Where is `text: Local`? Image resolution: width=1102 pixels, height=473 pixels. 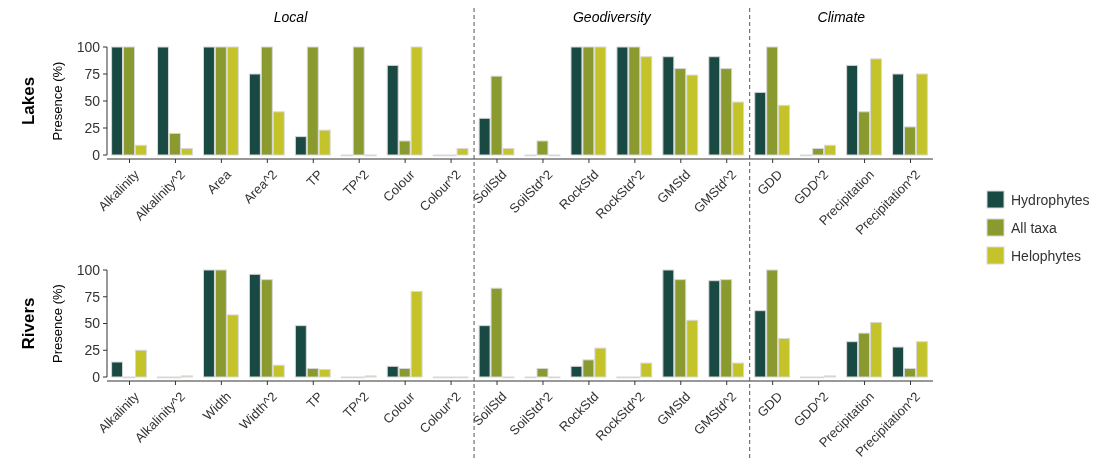
text: Local is located at coordinates (291, 17).